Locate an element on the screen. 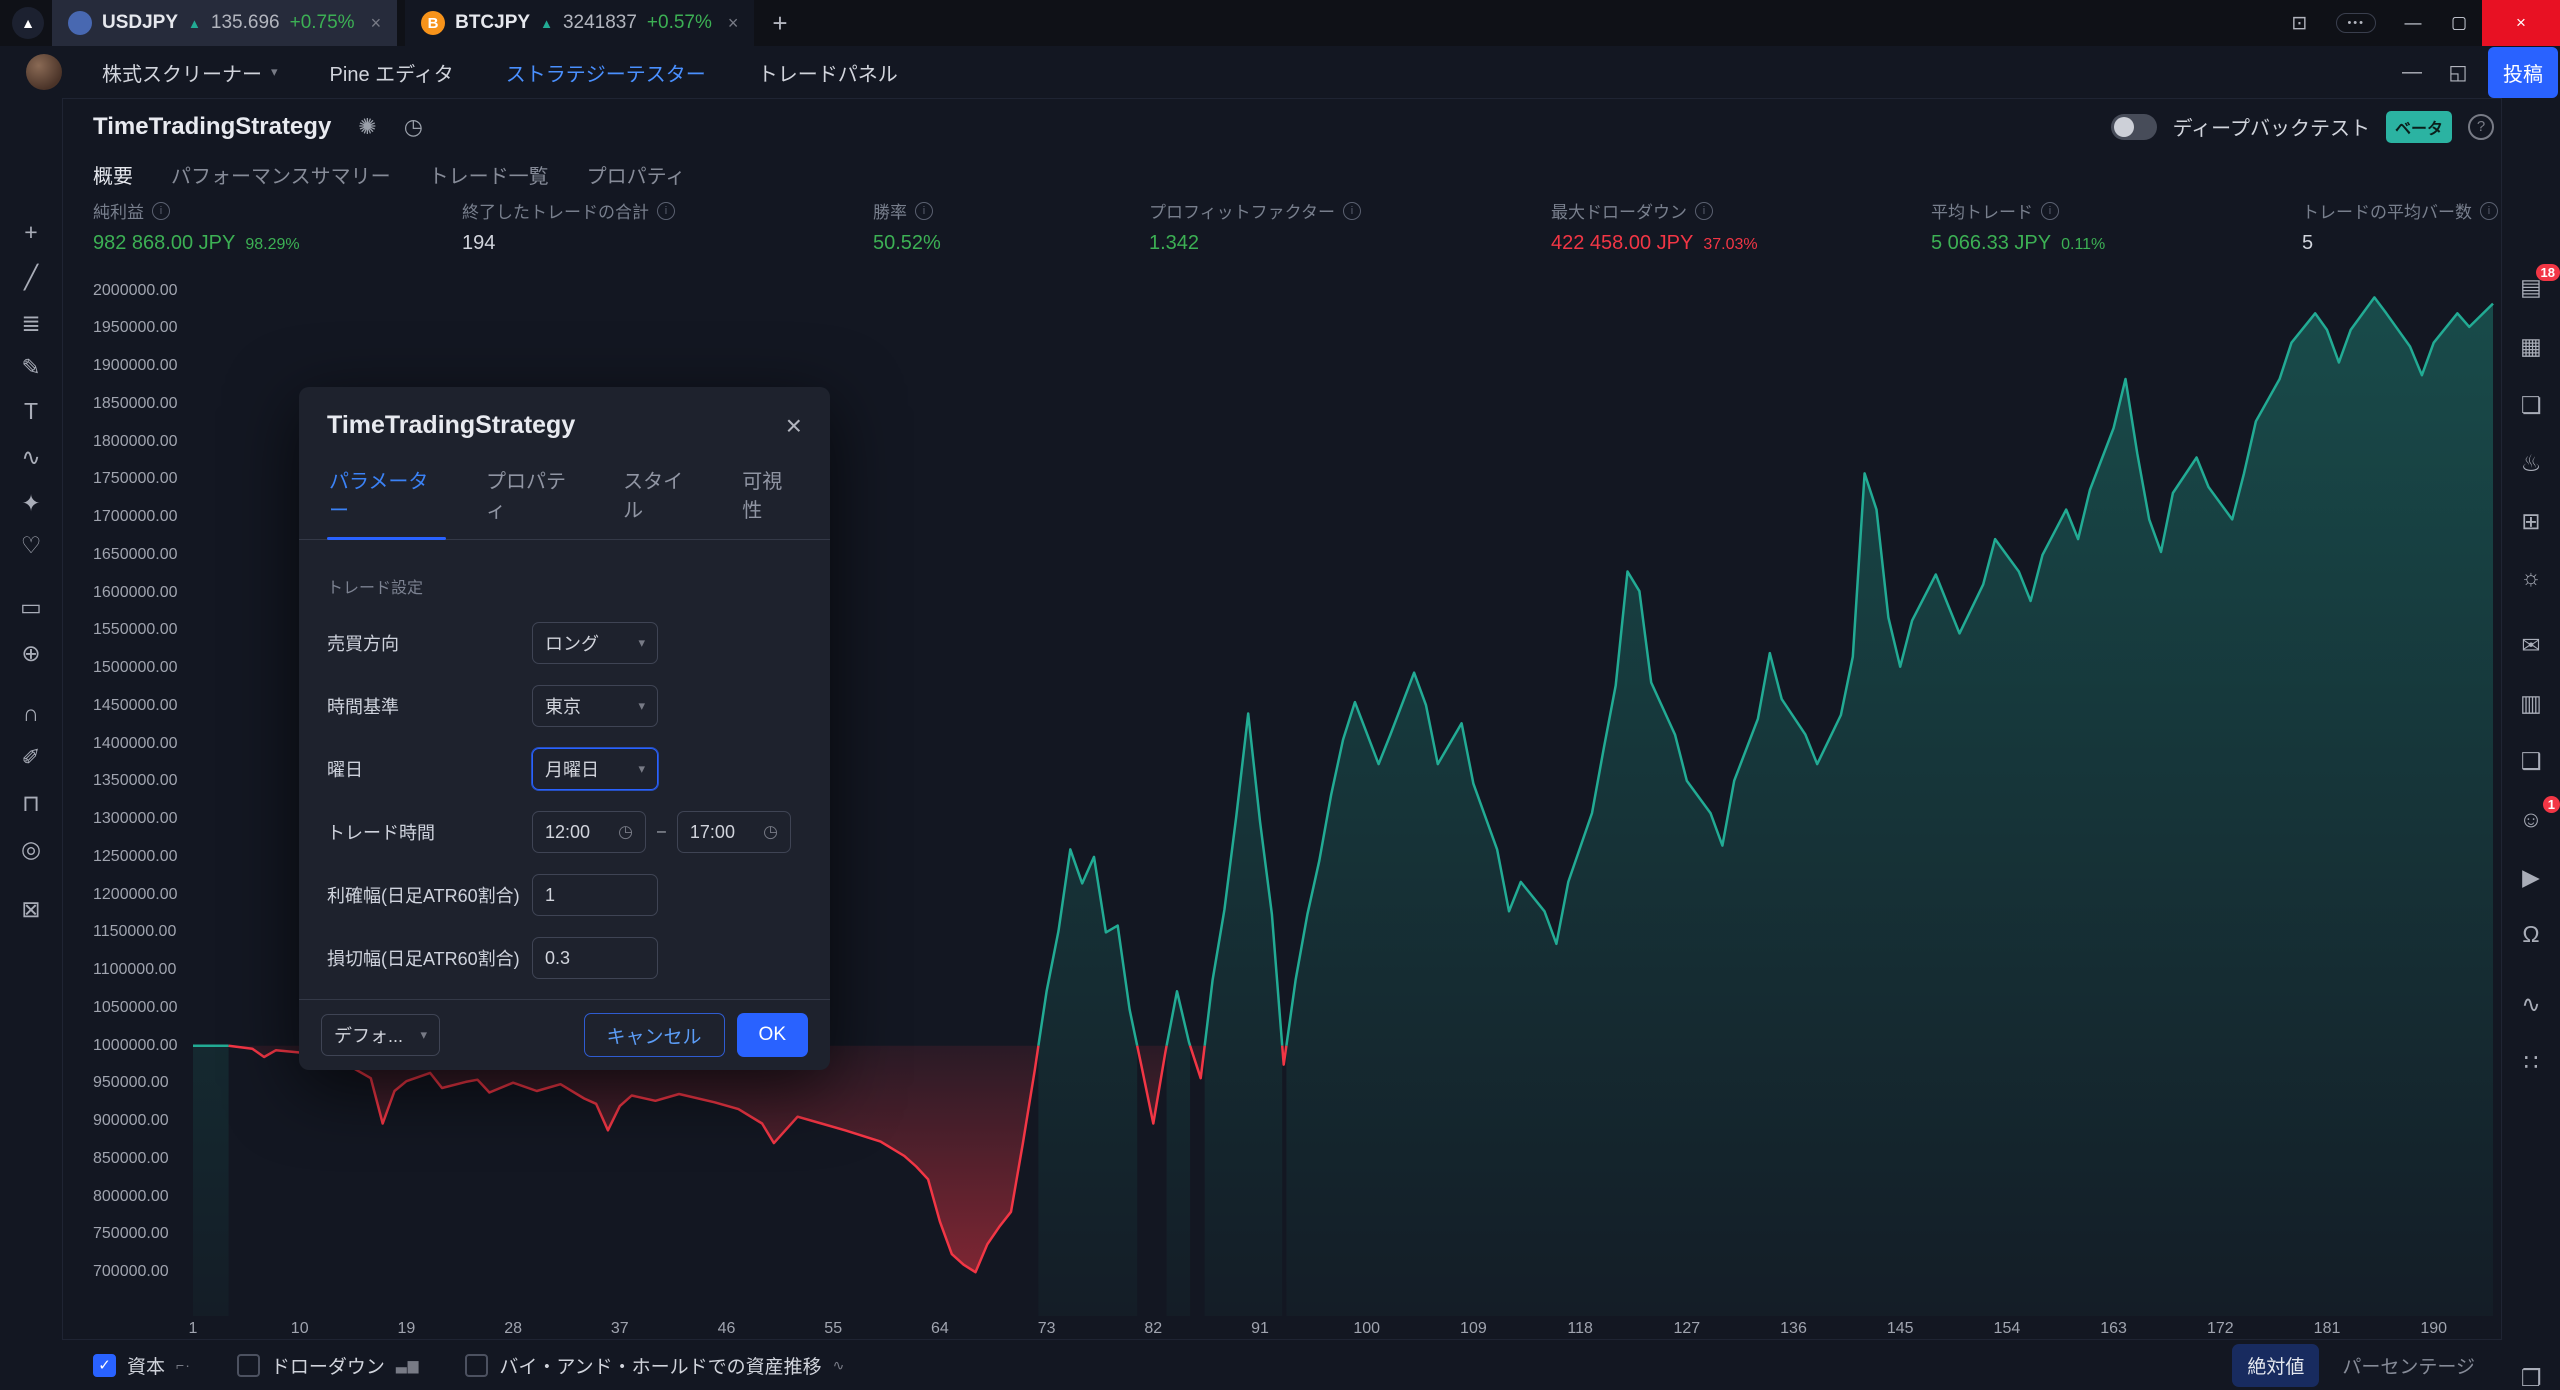 The image size is (2560, 1390). nav-item-3: ストラテジーテスター is located at coordinates (606, 72).